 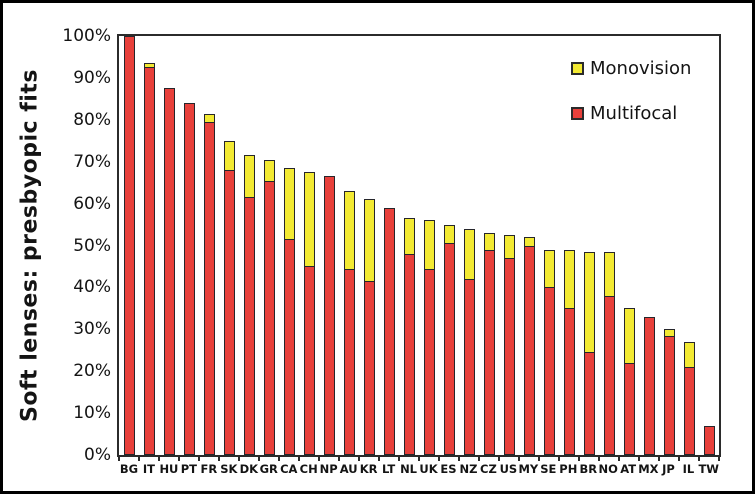 What do you see at coordinates (569, 381) in the screenshot?
I see `bar-multifocal-PH` at bounding box center [569, 381].